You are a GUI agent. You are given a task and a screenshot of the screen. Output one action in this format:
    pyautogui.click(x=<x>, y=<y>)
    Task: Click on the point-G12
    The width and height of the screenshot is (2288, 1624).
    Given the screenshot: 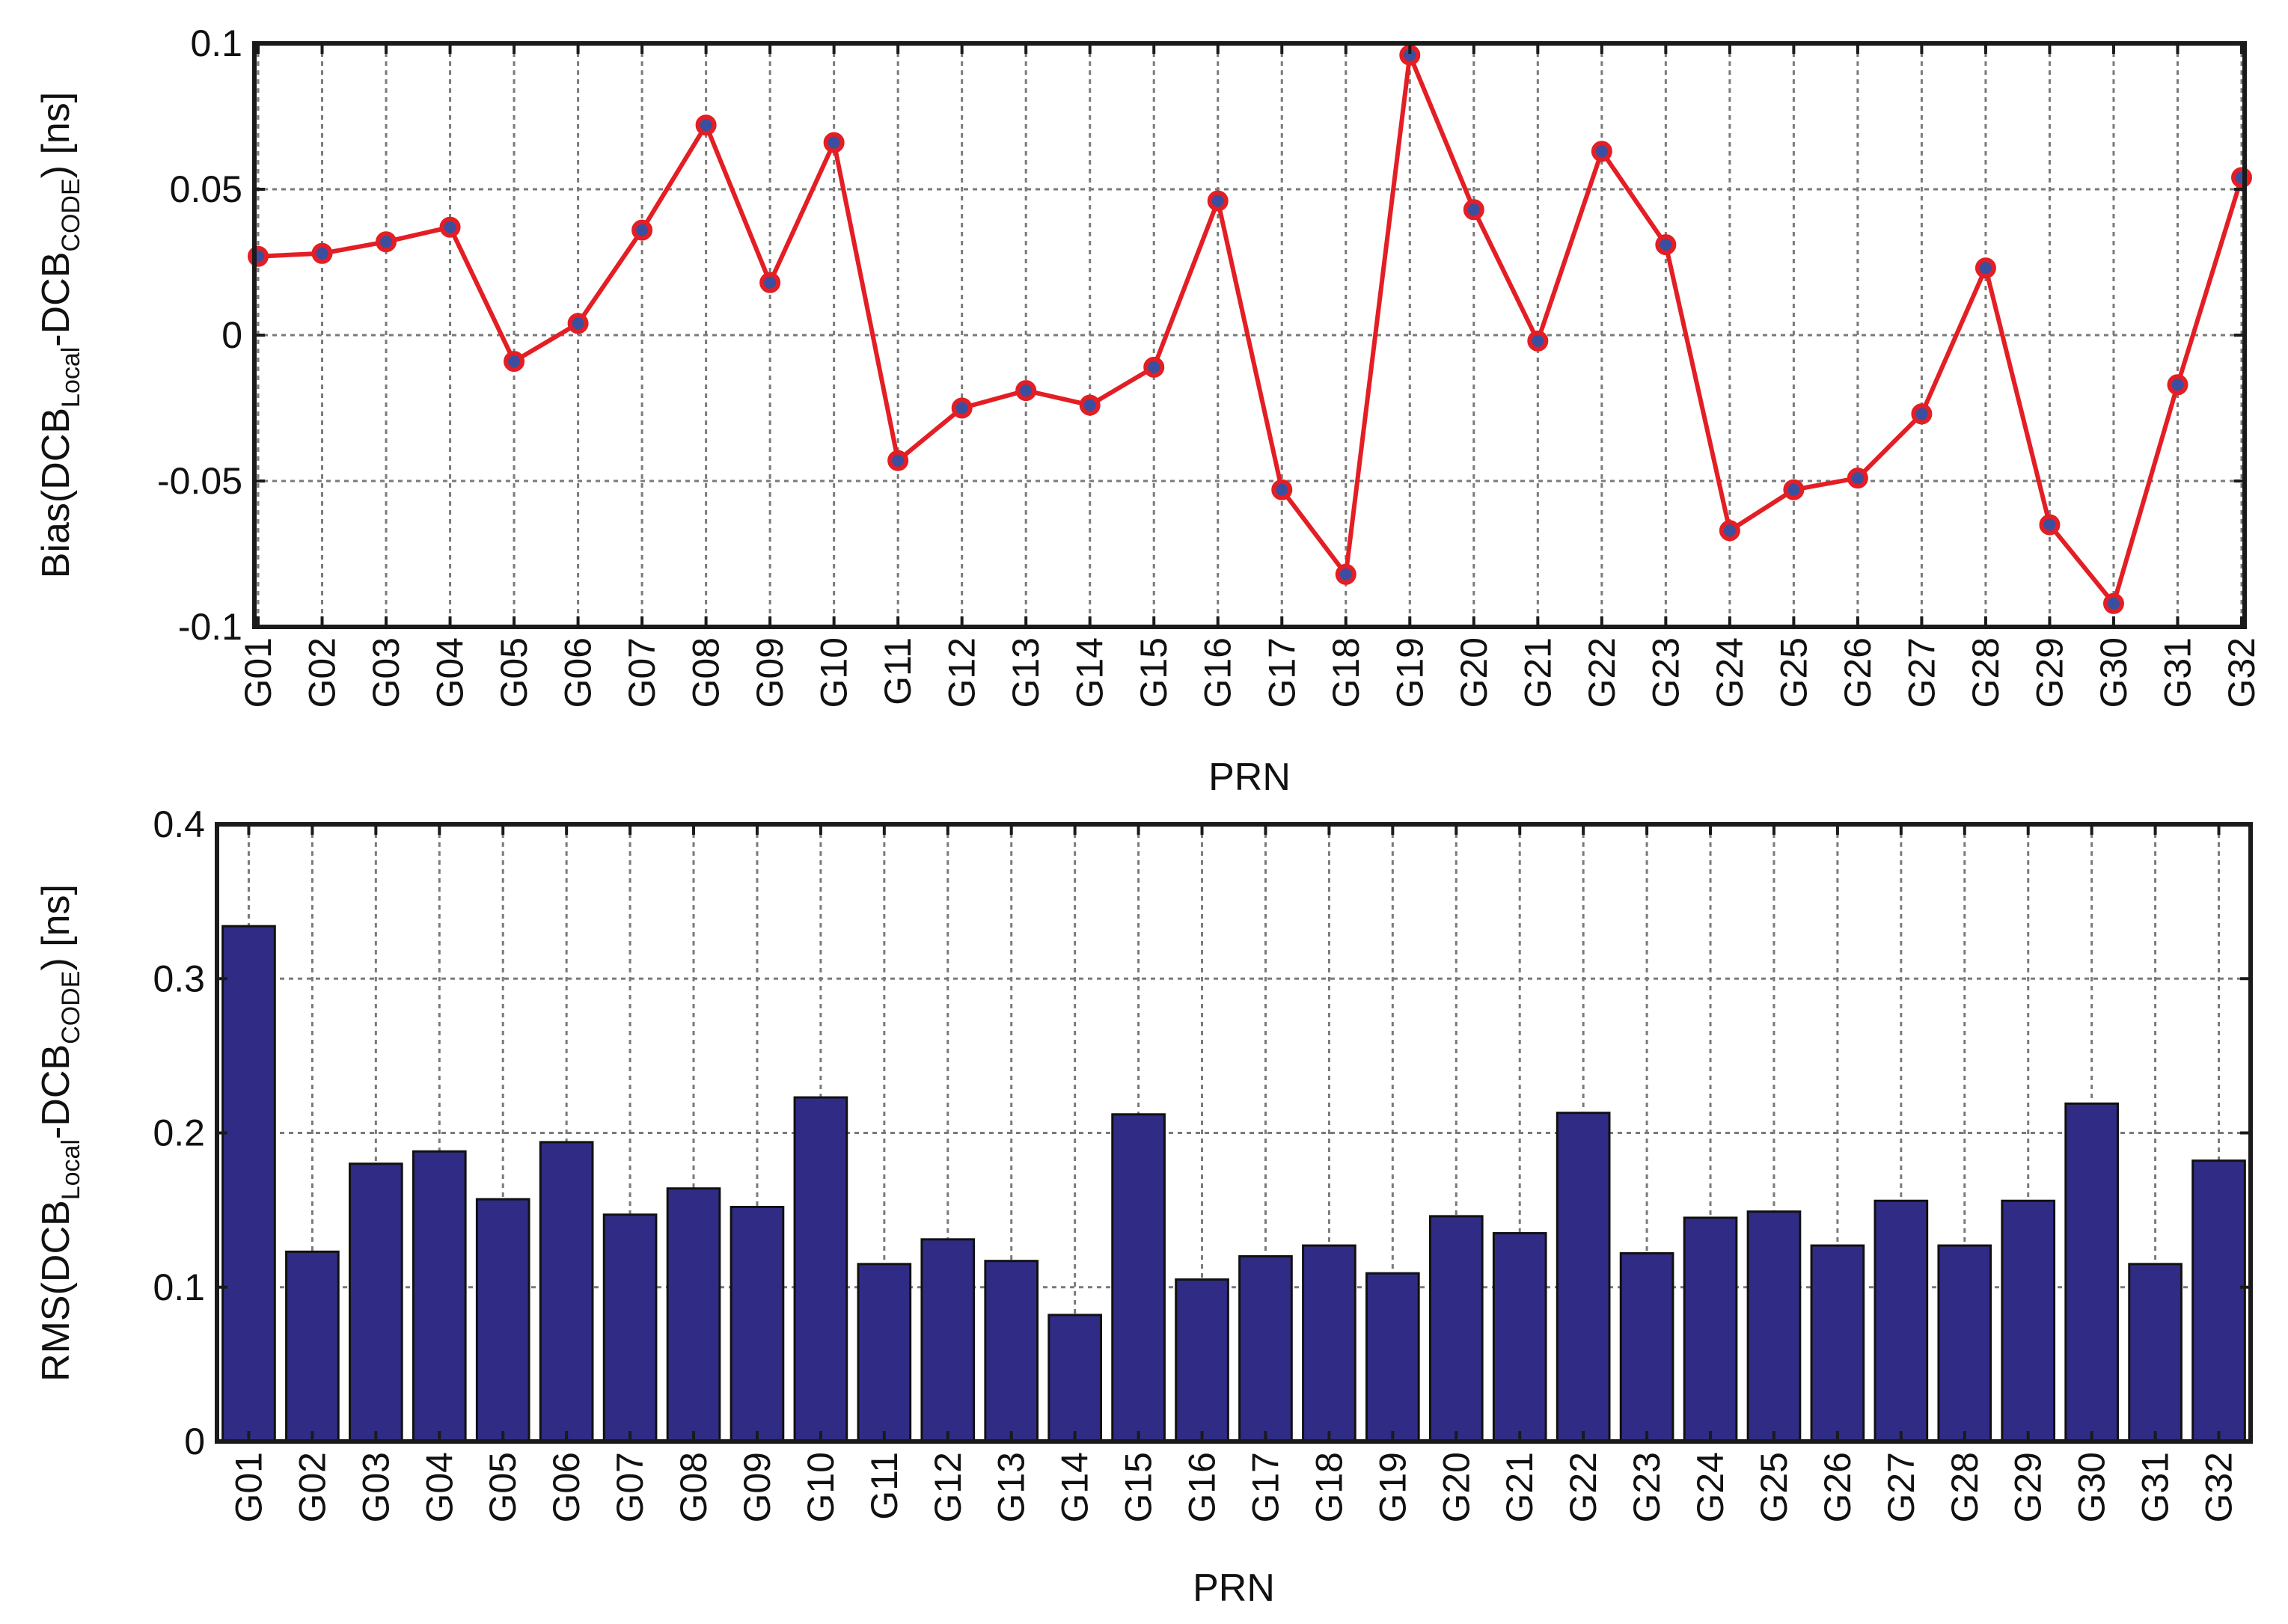 What is the action you would take?
    pyautogui.click(x=962, y=408)
    